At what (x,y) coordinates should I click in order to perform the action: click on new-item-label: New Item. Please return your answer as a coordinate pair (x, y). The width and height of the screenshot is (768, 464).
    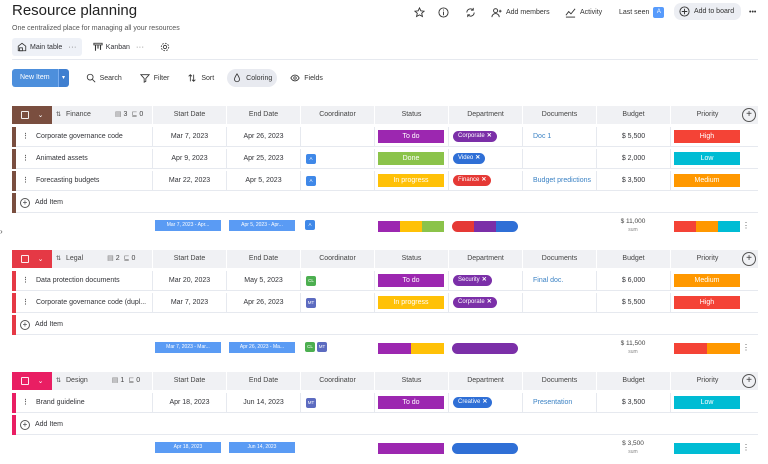
    Looking at the image, I should click on (35, 78).